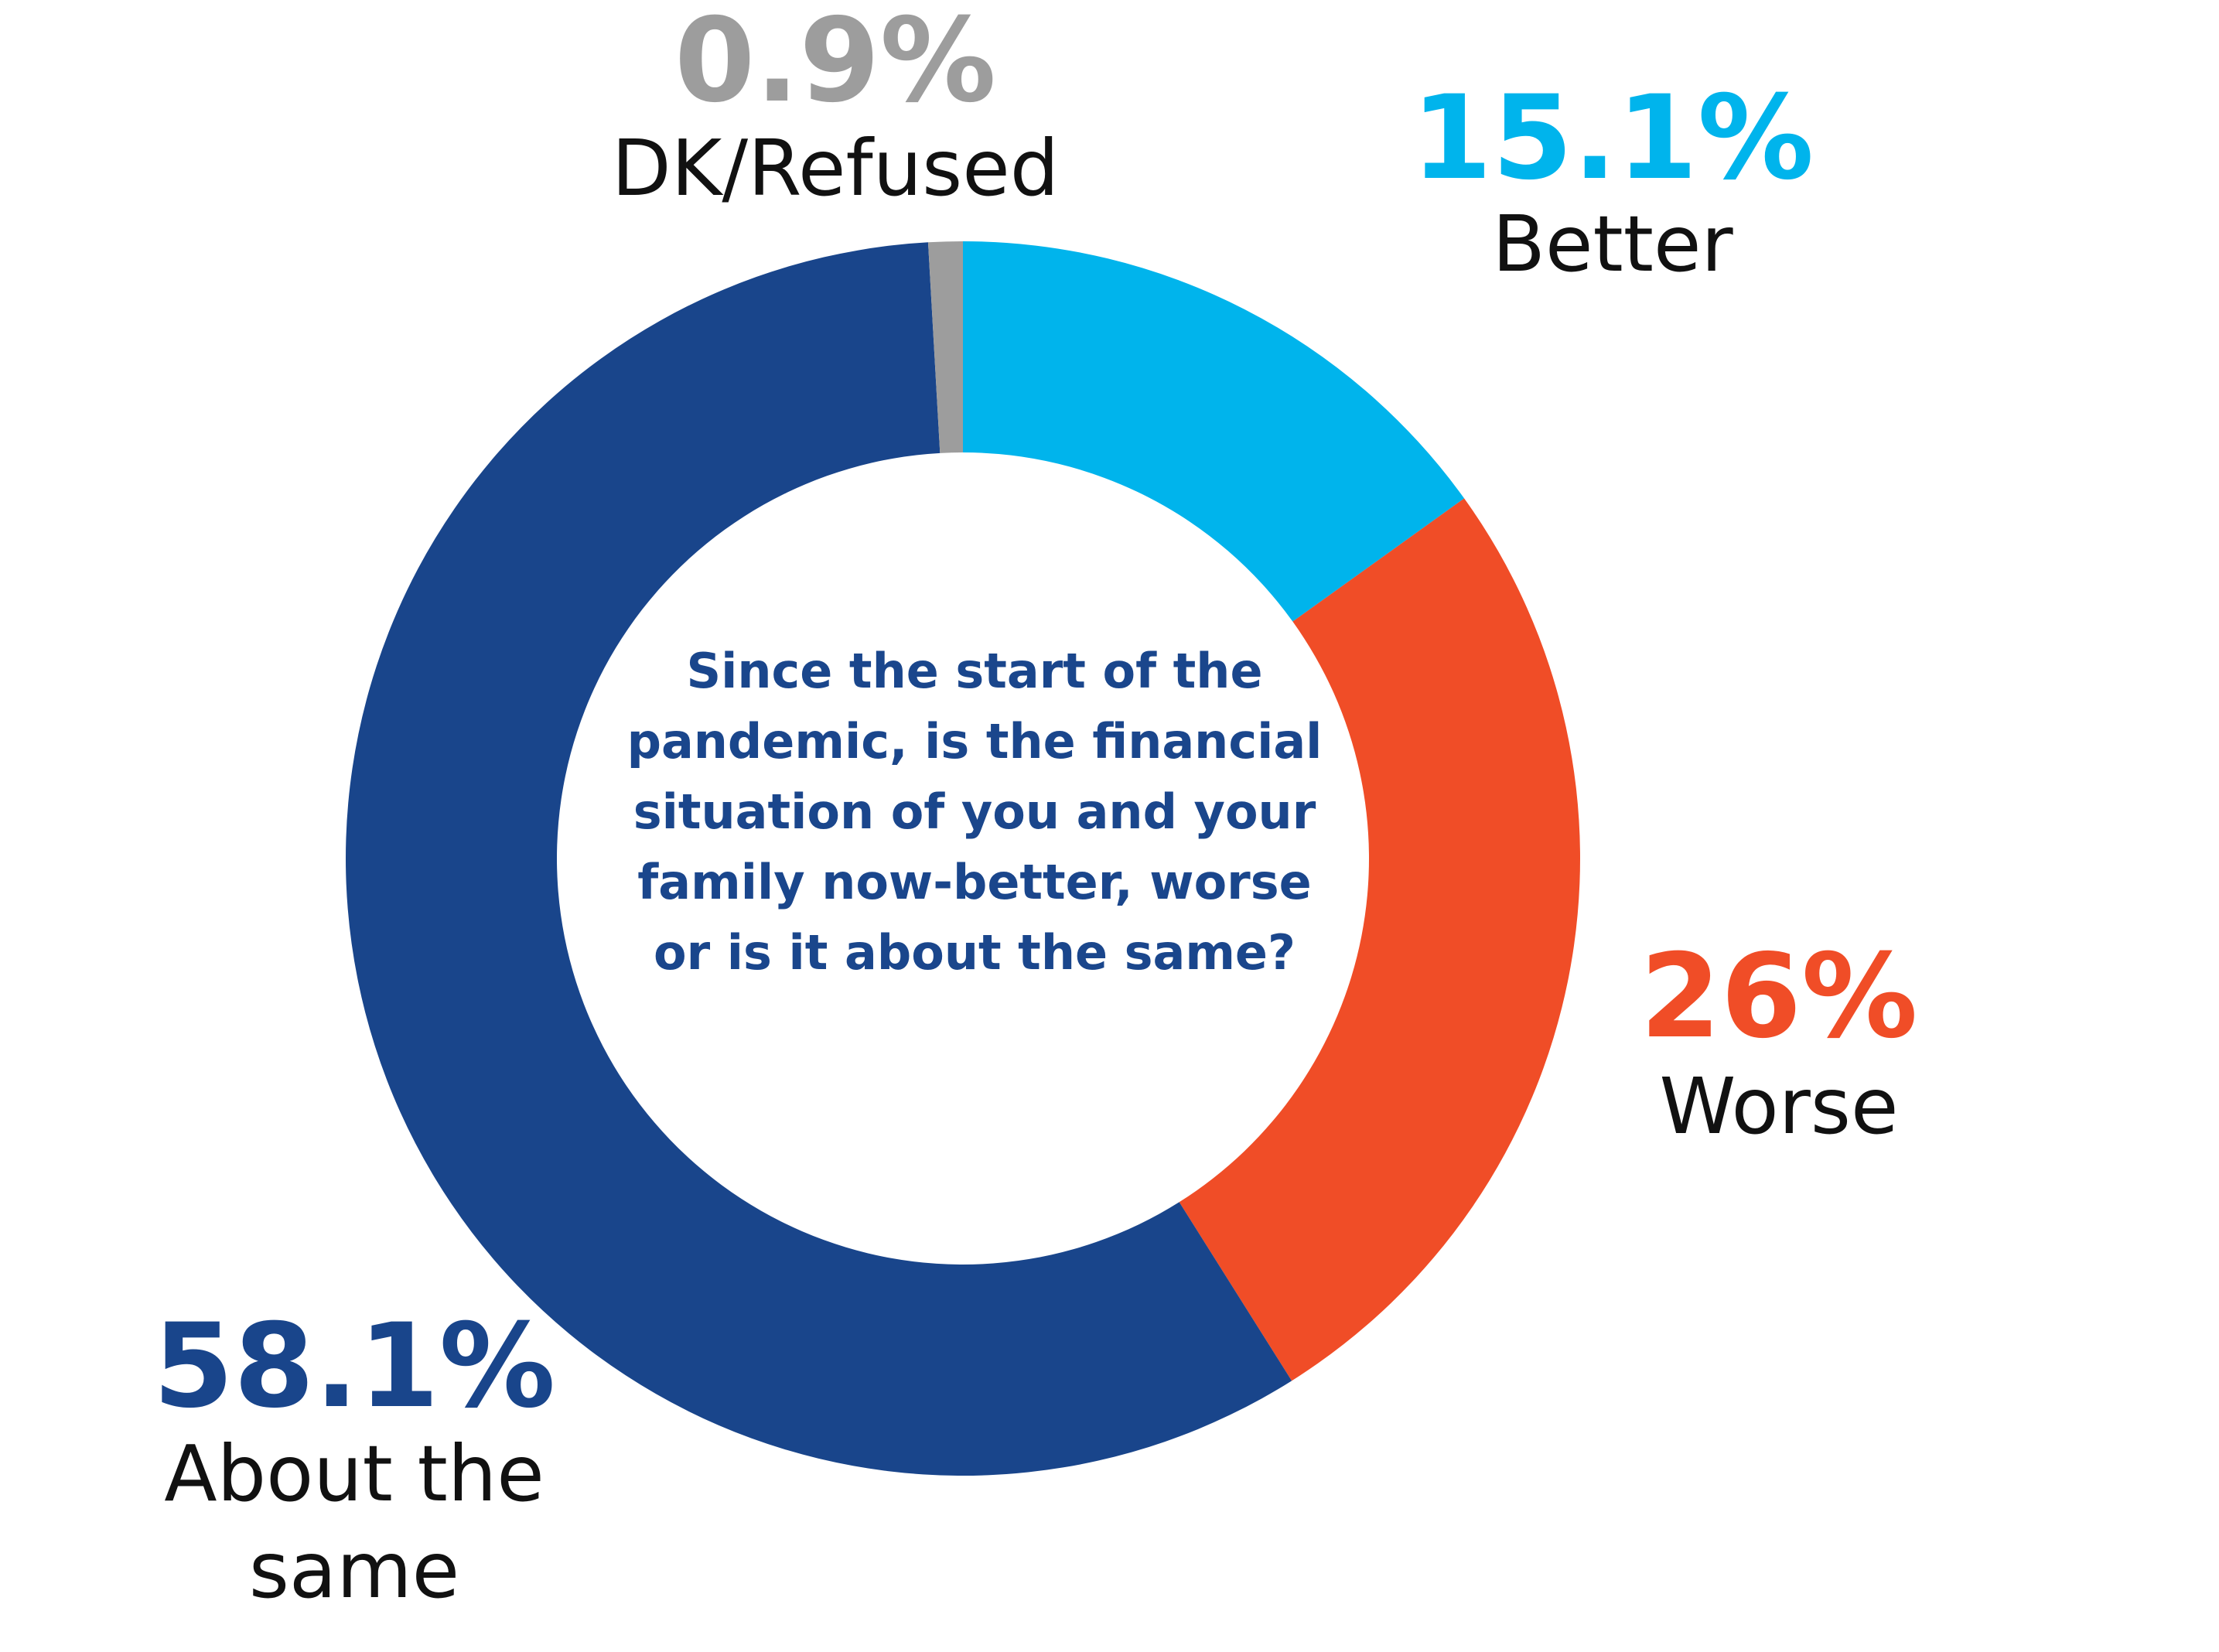  What do you see at coordinates (354, 1366) in the screenshot?
I see `slice-value-about-the-same: 58.1%` at bounding box center [354, 1366].